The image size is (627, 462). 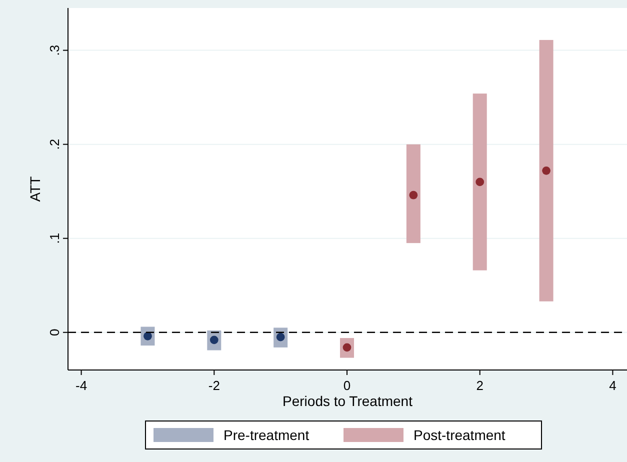 I want to click on y-tick-label: .3, so click(x=54, y=50).